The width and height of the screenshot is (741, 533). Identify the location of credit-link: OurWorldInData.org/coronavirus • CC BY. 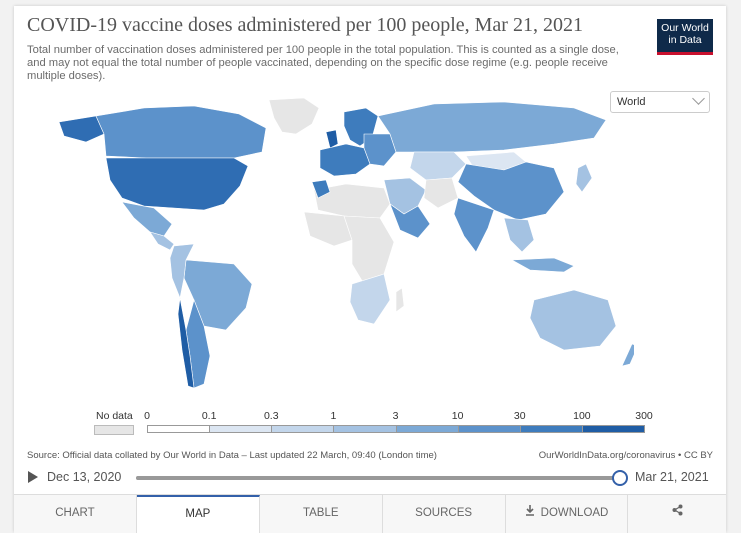
(625, 455).